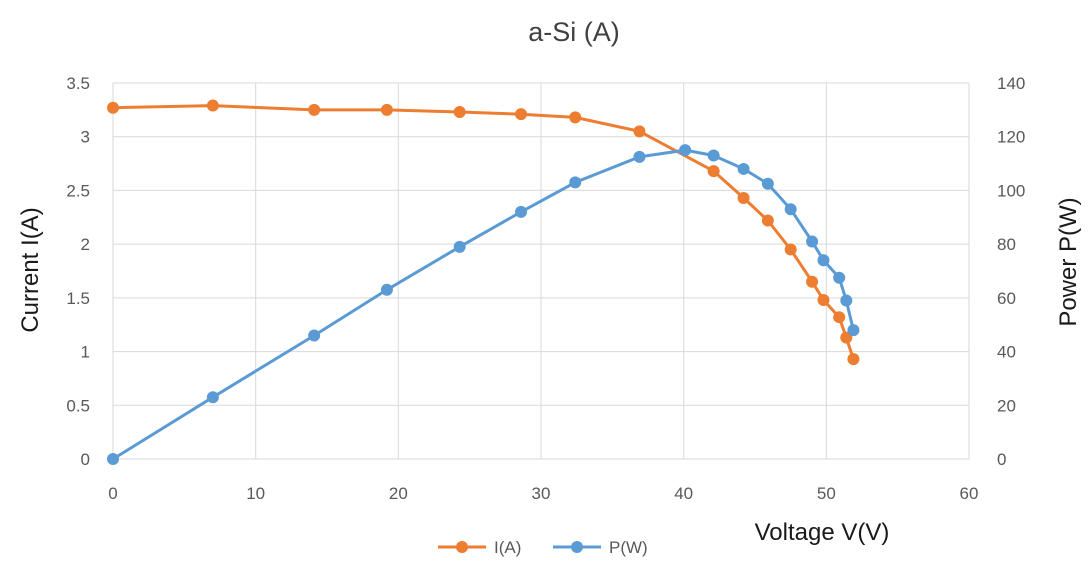 This screenshot has width=1088, height=561. Describe the element at coordinates (85, 244) in the screenshot. I see `y-tick-label: 2` at that location.